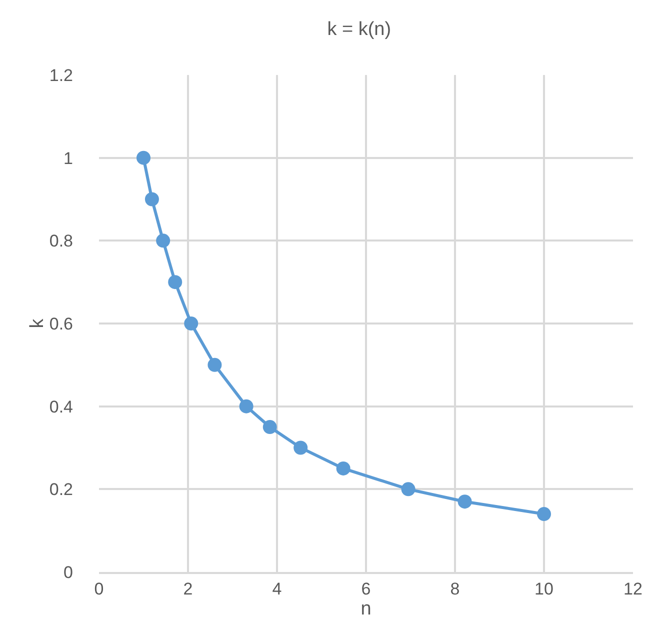  What do you see at coordinates (61, 406) in the screenshot?
I see `y-tick-label: 0.4` at bounding box center [61, 406].